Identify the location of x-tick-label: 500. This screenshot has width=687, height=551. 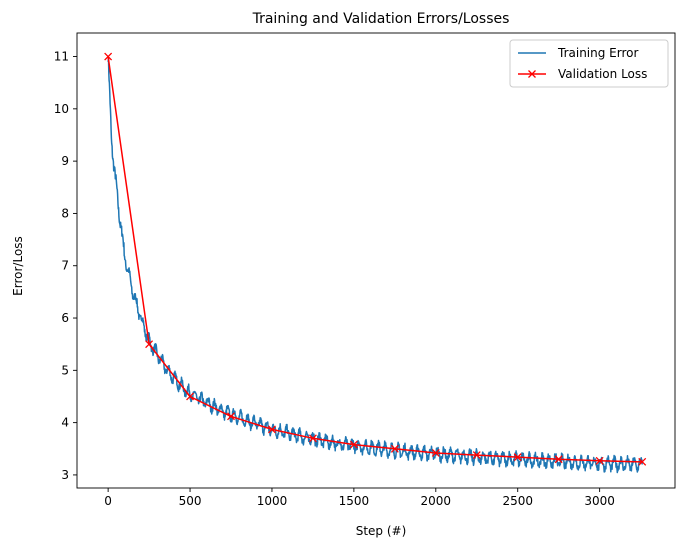
(190, 501).